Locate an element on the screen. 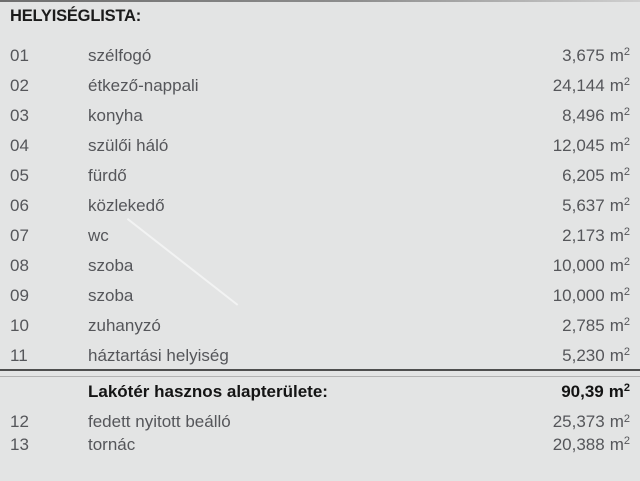 The height and width of the screenshot is (481, 640). room-name: wc is located at coordinates (98, 235).